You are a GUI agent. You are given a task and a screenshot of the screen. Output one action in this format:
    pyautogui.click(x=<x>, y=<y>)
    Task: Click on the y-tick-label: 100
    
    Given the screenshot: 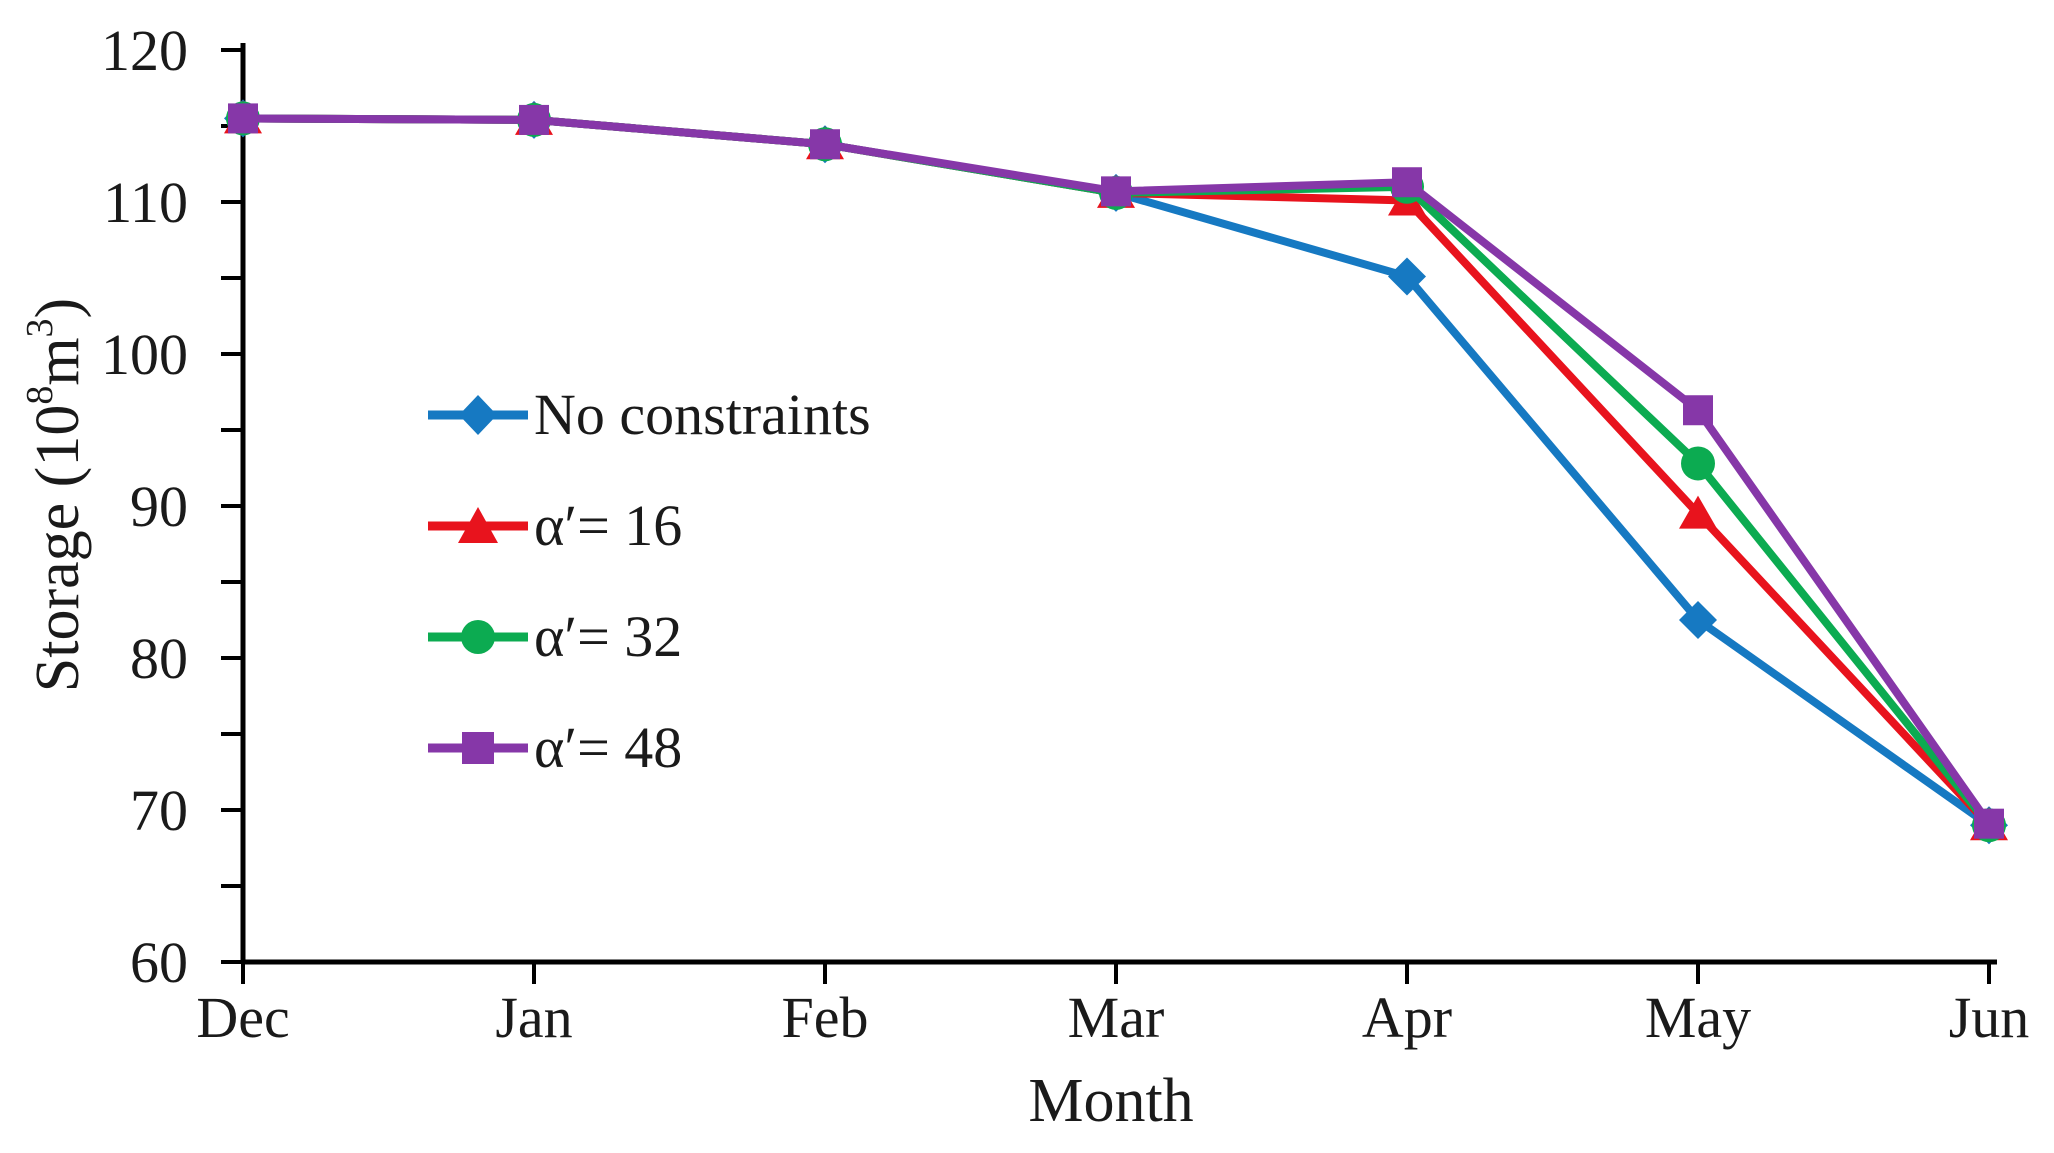 What is the action you would take?
    pyautogui.click(x=144, y=354)
    